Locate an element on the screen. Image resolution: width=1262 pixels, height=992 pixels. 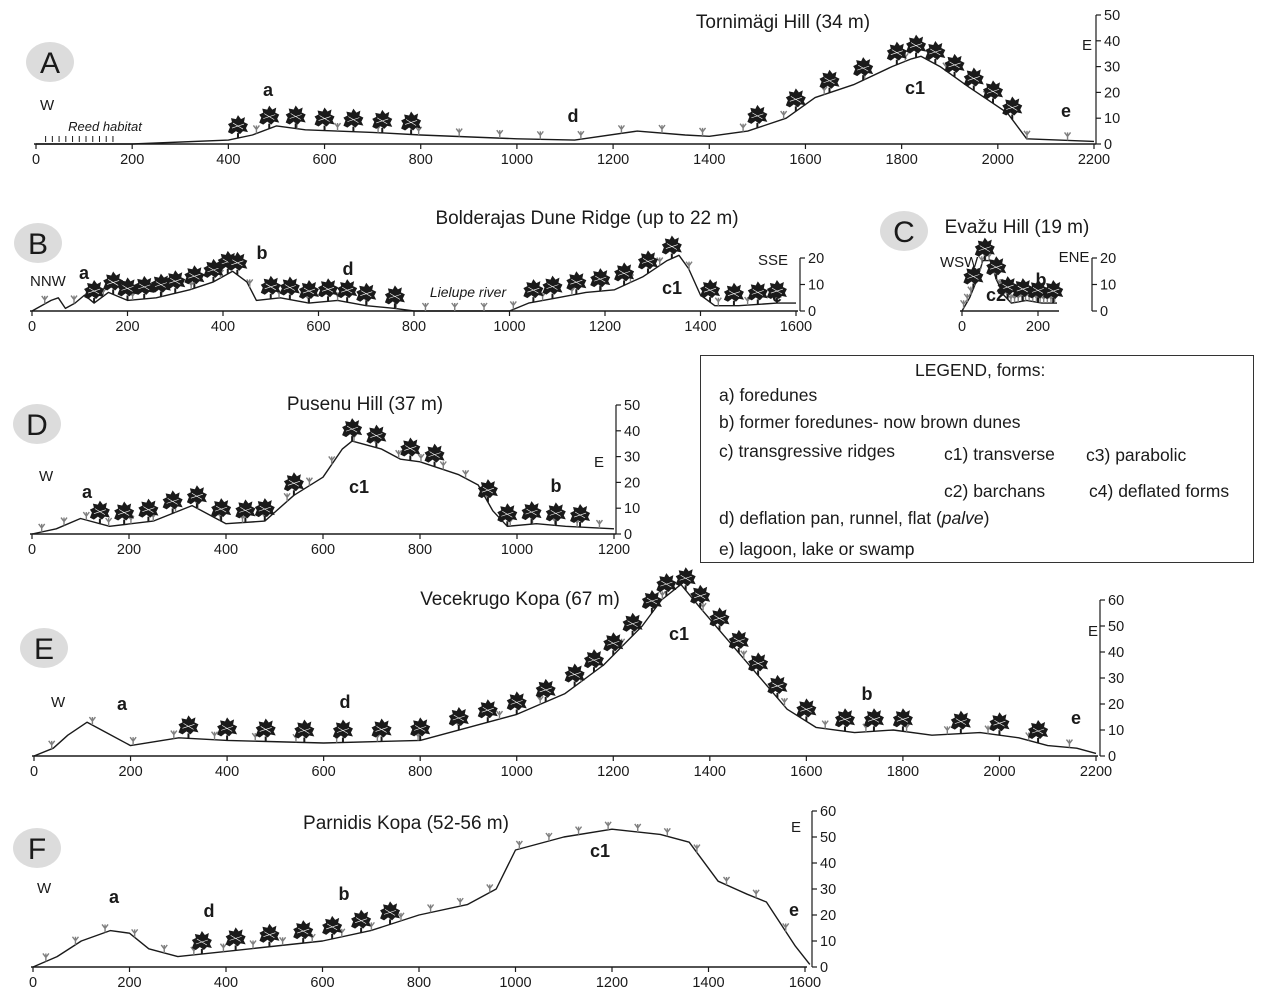
panel-title: Parnidis Kopa (52-56 m) is located at coordinates (406, 823).